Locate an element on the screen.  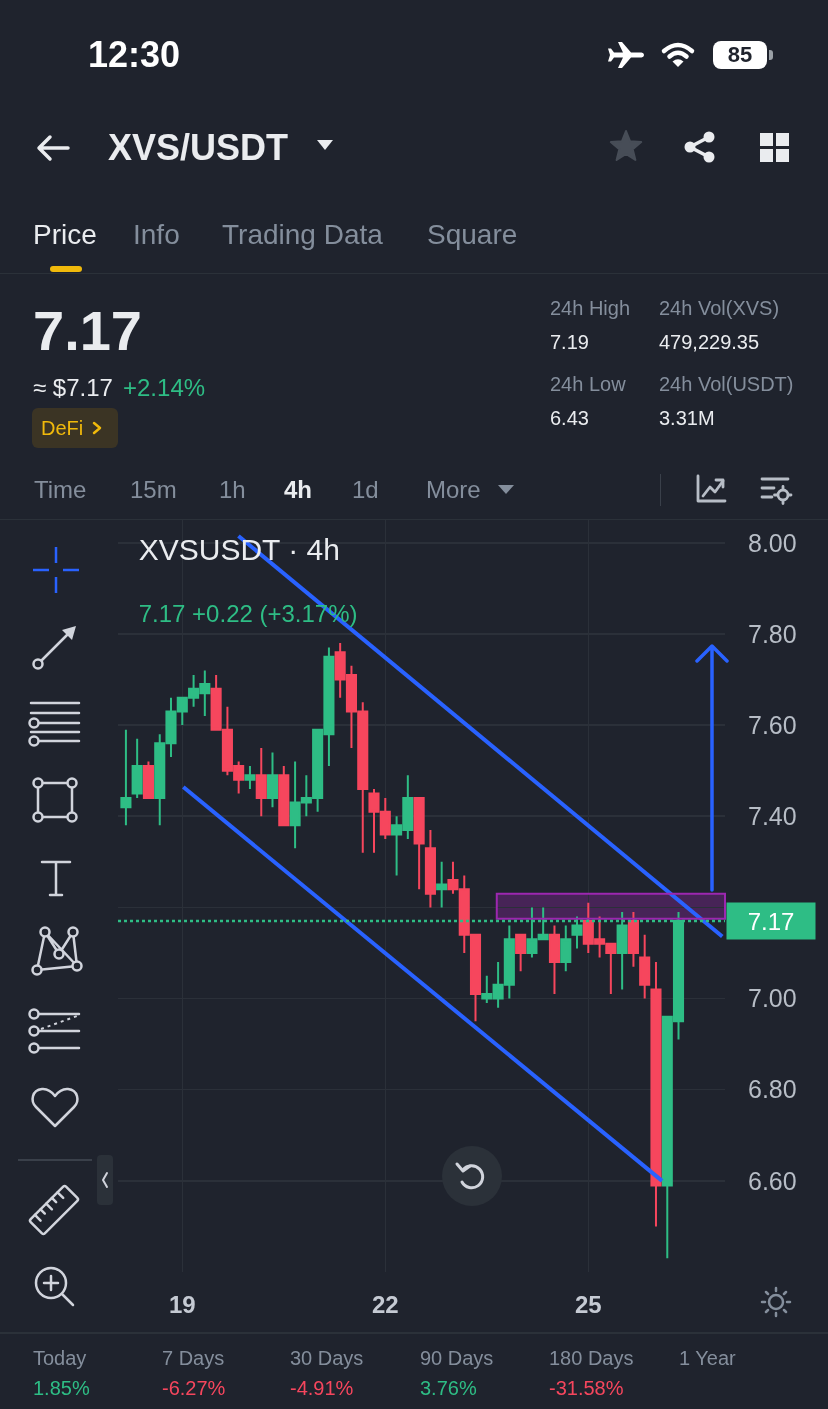
ref-line-label: 7.17 is located at coordinates (771, 921).